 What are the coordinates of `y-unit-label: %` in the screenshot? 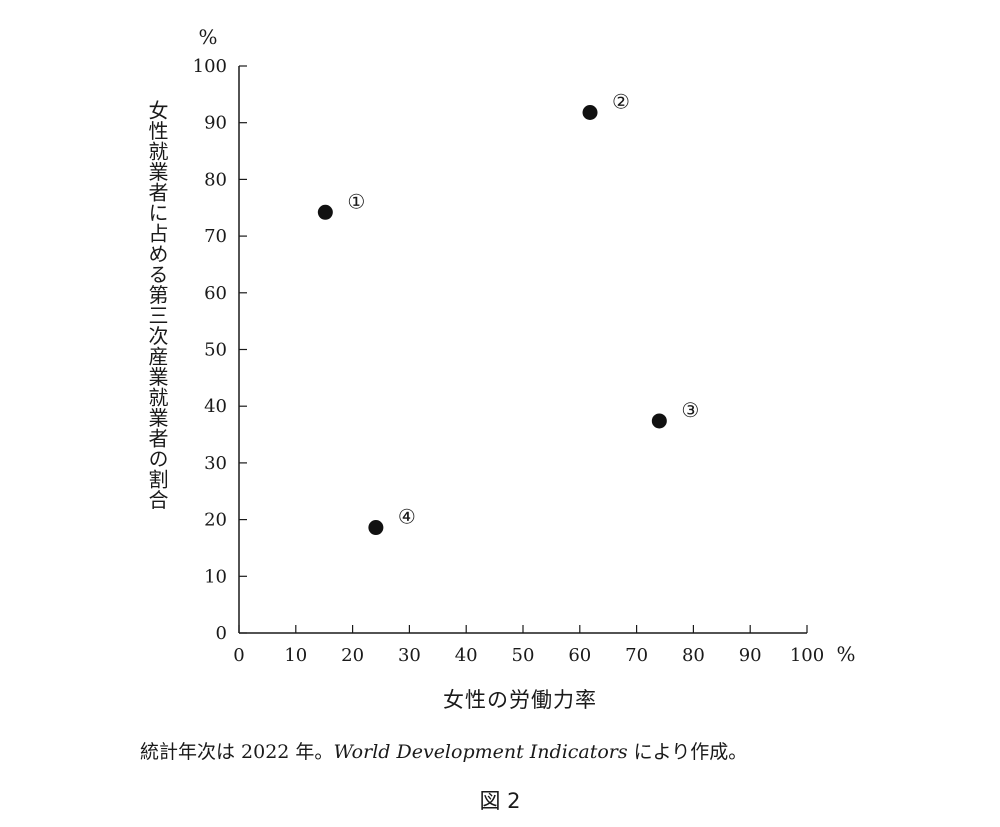 It's located at (207, 37).